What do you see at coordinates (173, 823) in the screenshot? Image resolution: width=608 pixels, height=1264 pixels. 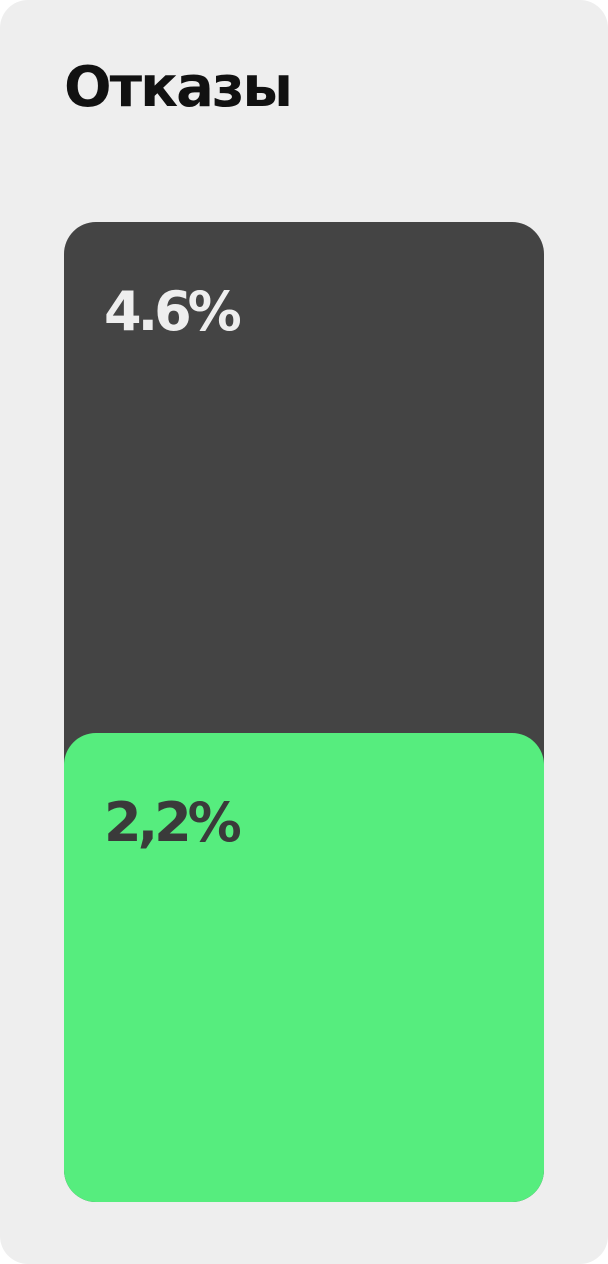 I see `bar-after-value-label: 2,2%` at bounding box center [173, 823].